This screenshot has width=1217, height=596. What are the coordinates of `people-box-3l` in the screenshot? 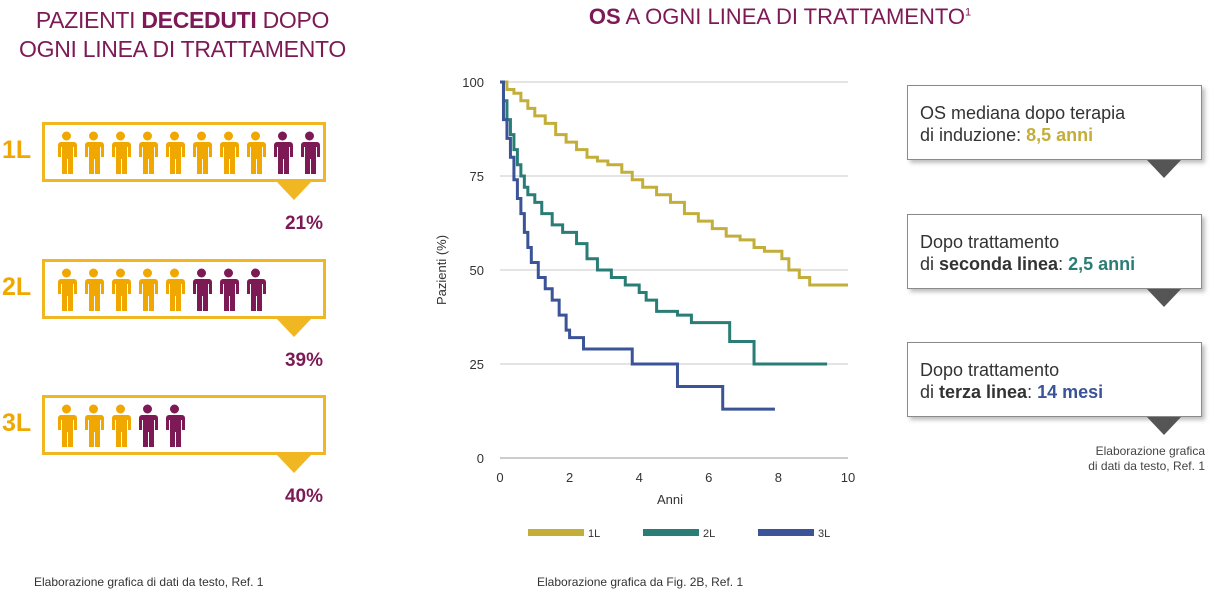 It's located at (184, 425).